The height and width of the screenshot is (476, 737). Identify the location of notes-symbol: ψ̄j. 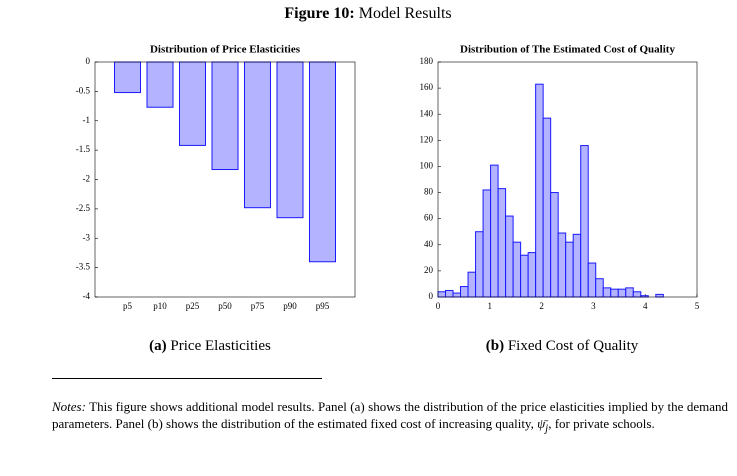
(542, 425).